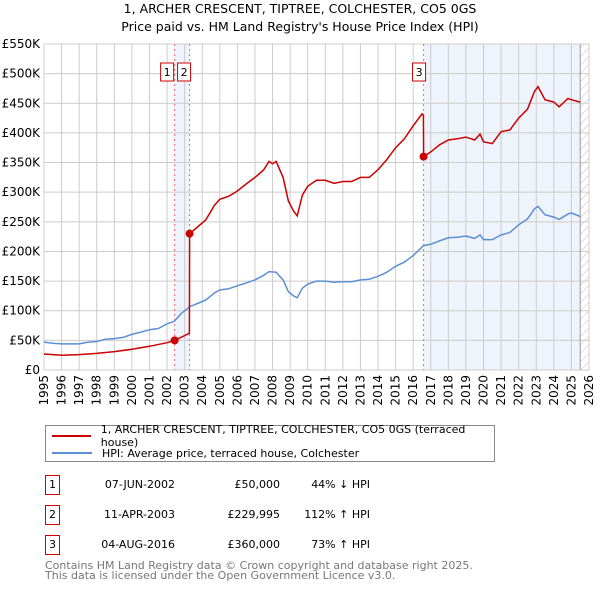  Describe the element at coordinates (139, 514) in the screenshot. I see `transaction-date: 11-APR-2003` at that location.